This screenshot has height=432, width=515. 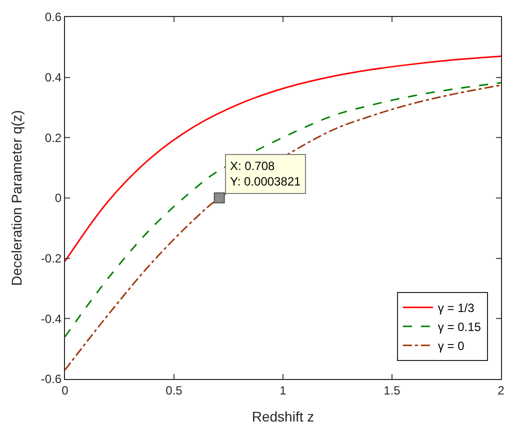 I want to click on x-tick-label: 0.5, so click(x=174, y=390).